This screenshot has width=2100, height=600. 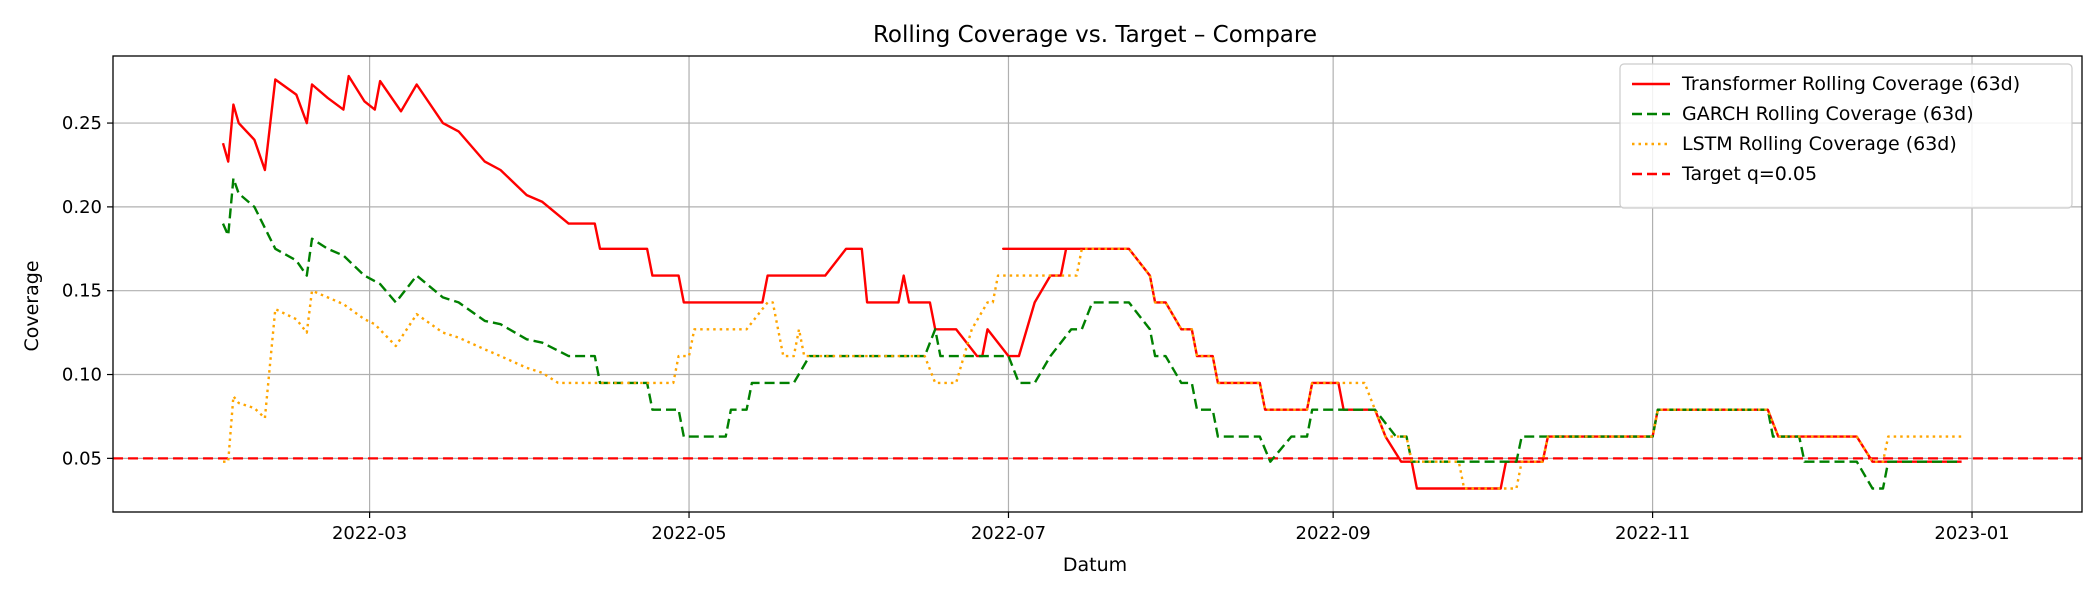 What do you see at coordinates (82, 291) in the screenshot?
I see `y-tick-label: 0.15` at bounding box center [82, 291].